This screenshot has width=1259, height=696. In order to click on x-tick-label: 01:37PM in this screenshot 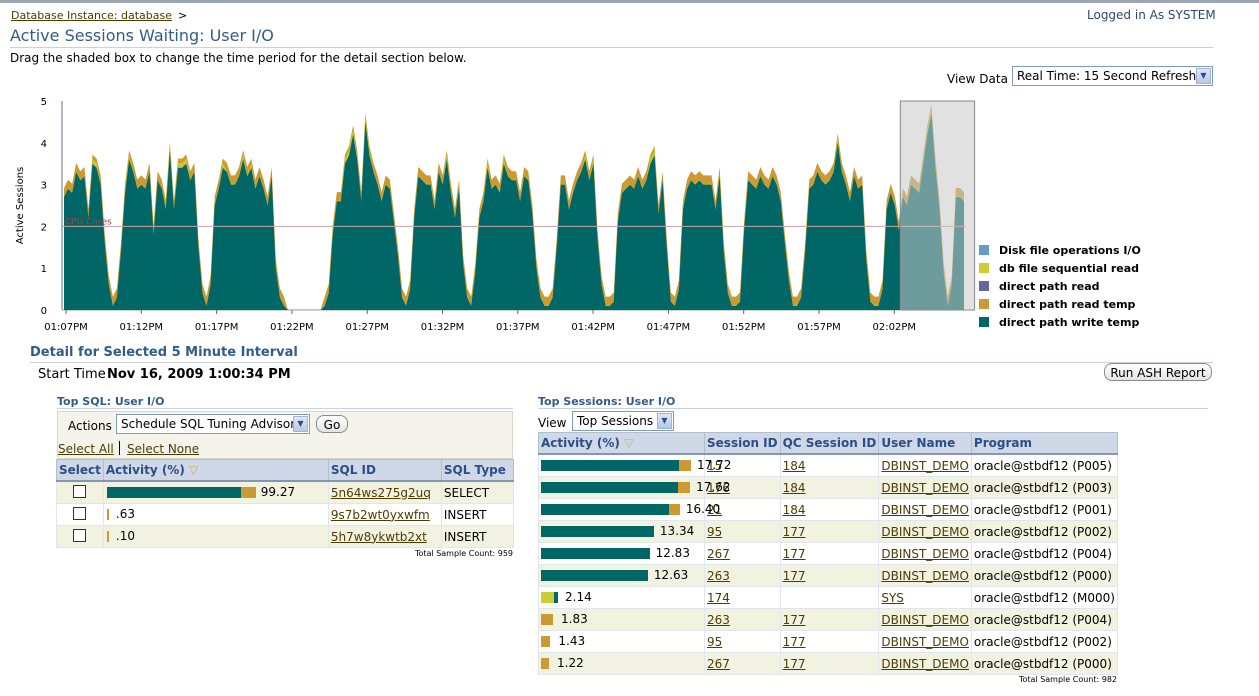, I will do `click(517, 327)`.